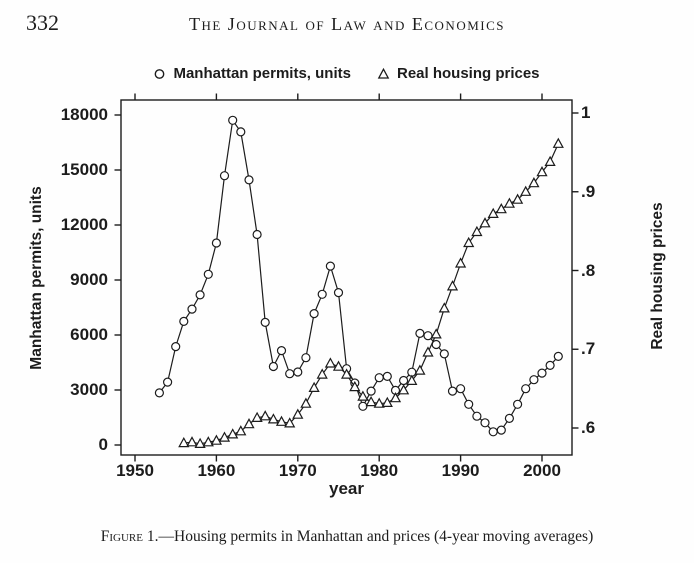 The image size is (694, 563). Describe the element at coordinates (588, 349) in the screenshot. I see `tick-label: .7` at that location.